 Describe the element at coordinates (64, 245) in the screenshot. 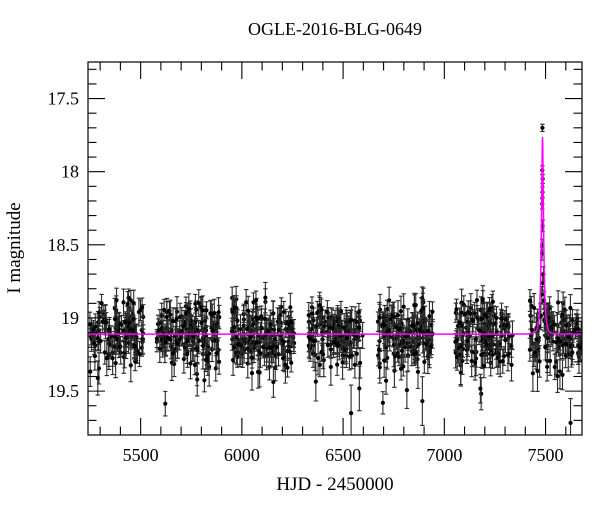

I see `y-tick-label: 18.5` at that location.